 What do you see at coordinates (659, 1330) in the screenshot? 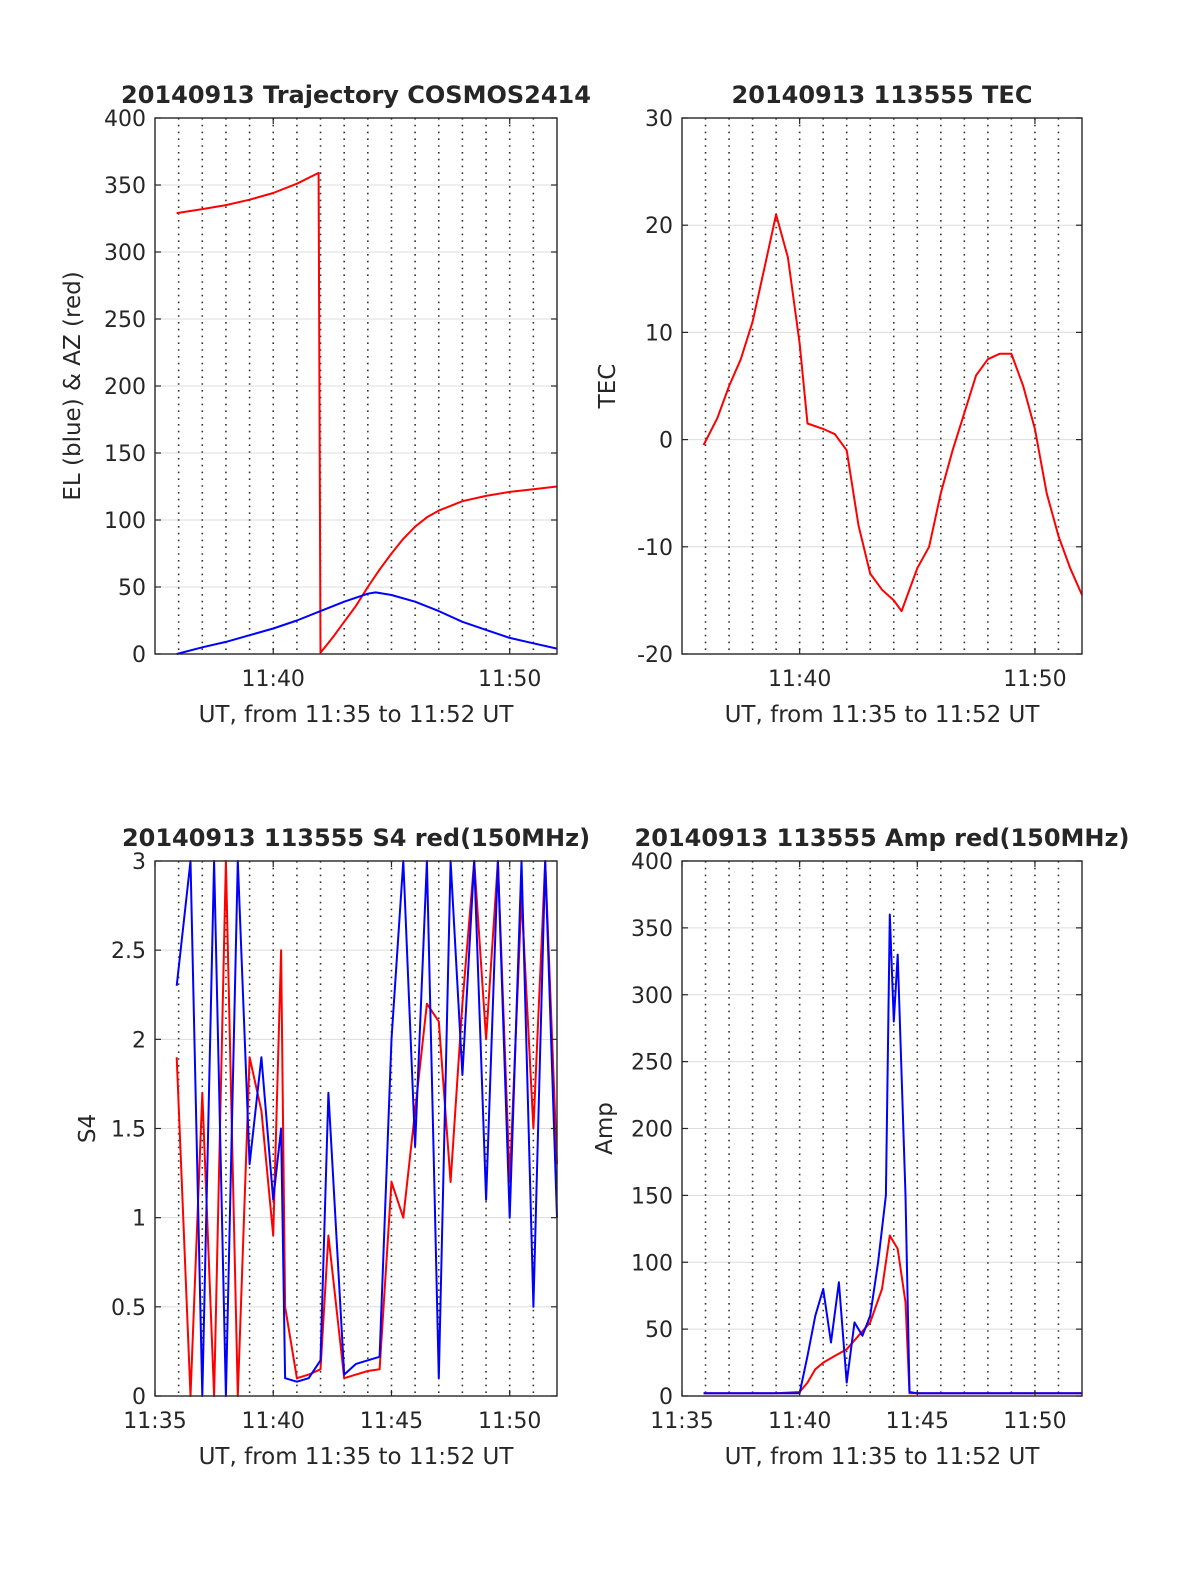
I see `amp-ytick-label: 50` at bounding box center [659, 1330].